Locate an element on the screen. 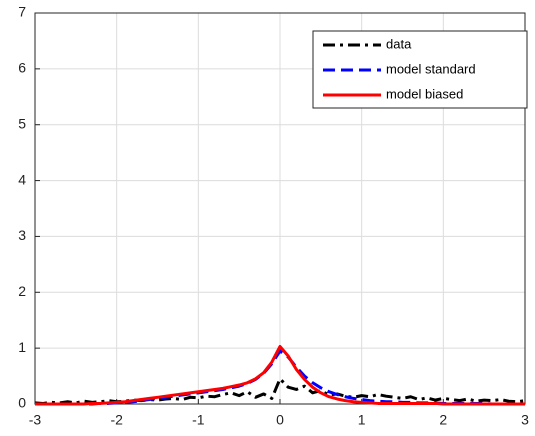 The width and height of the screenshot is (535, 436). x-tick-label: -1 is located at coordinates (198, 420).